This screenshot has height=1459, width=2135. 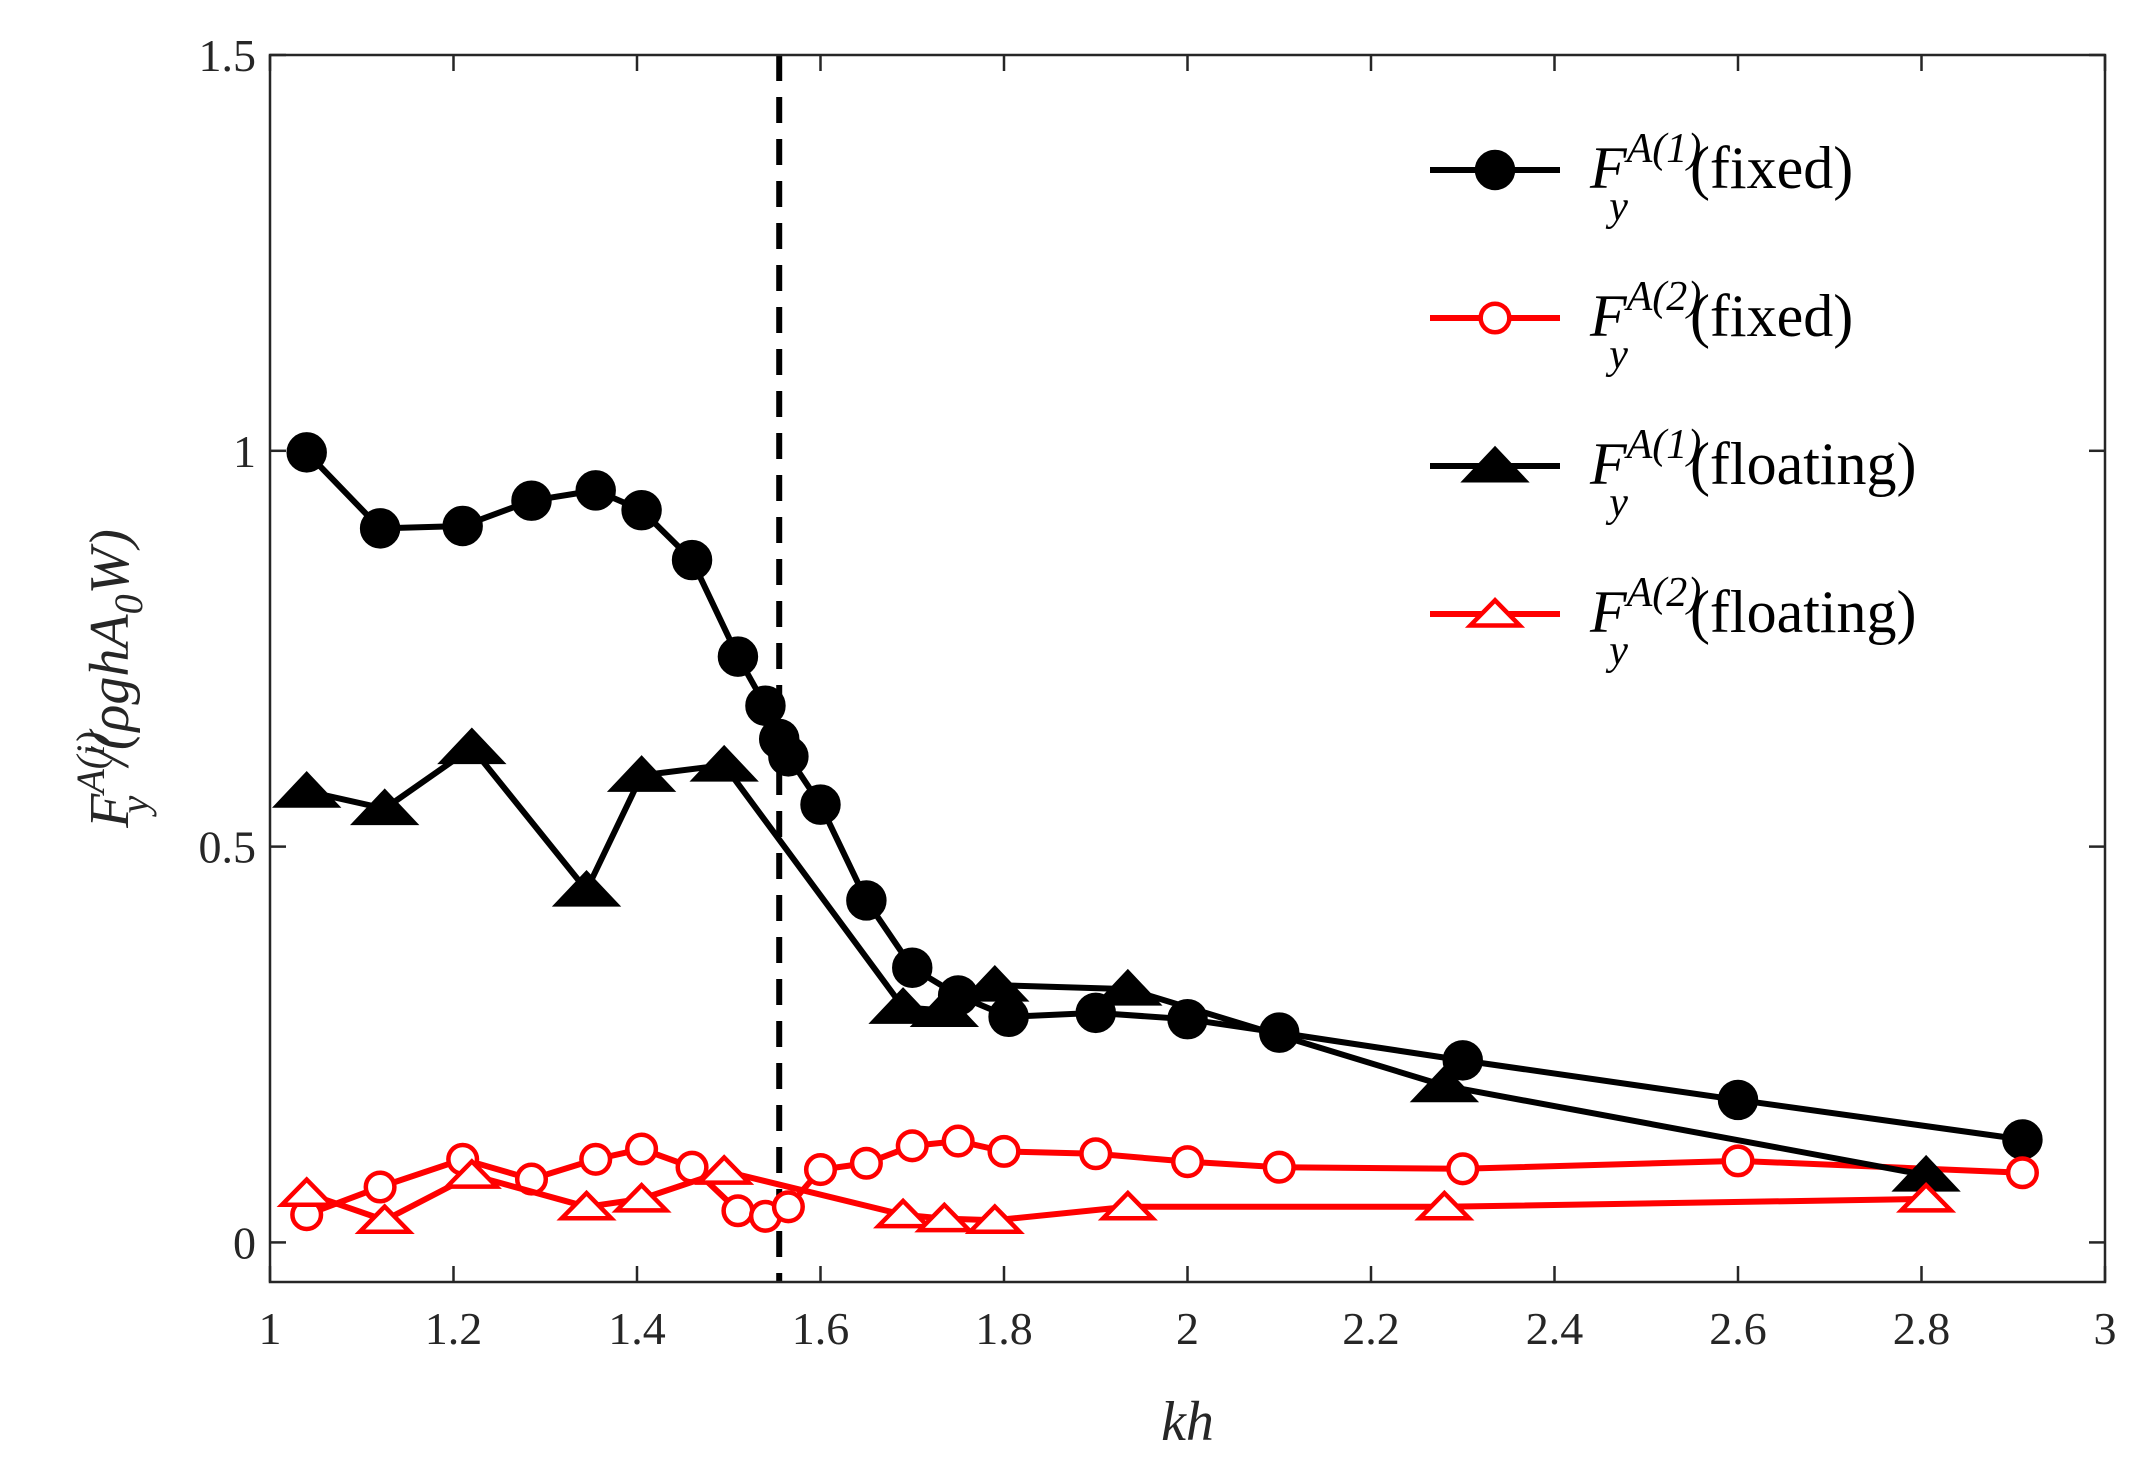 I want to click on y-label-denominator-suffix: W), so click(x=110, y=561).